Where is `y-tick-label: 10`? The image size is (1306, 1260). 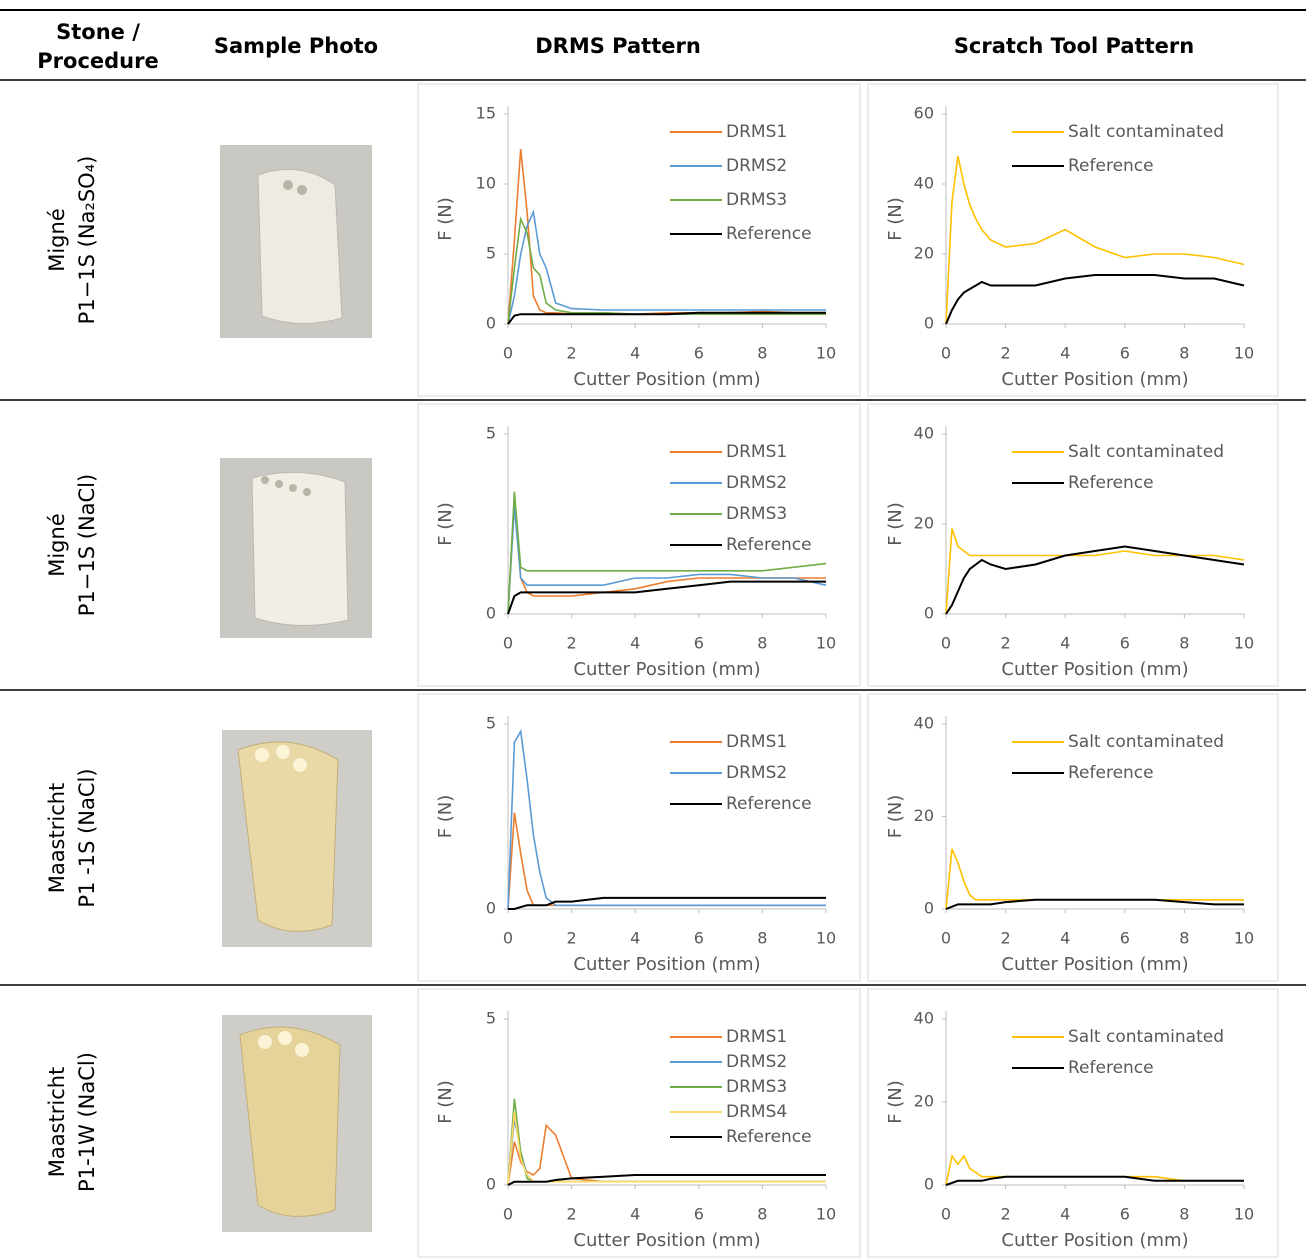
y-tick-label: 10 is located at coordinates (486, 183).